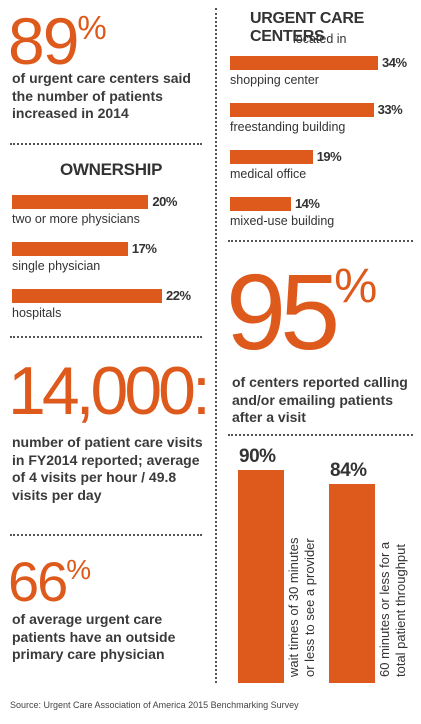 Image resolution: width=421 pixels, height=724 pixels. I want to click on center-divider, so click(216, 345).